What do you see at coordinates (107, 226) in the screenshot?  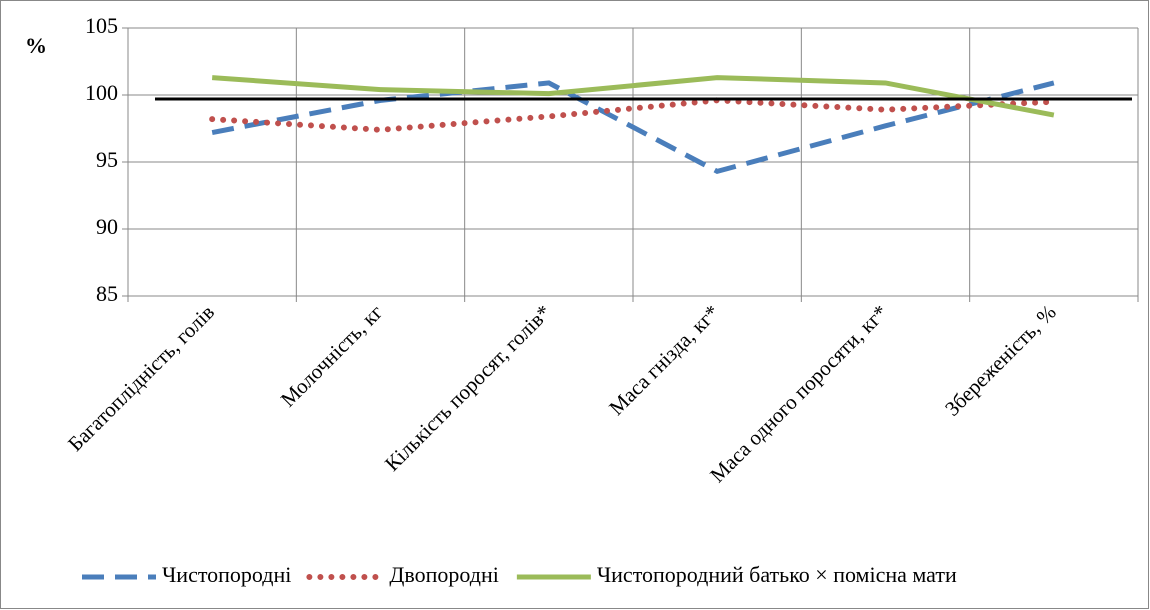 I see `y-tick-label: 90` at bounding box center [107, 226].